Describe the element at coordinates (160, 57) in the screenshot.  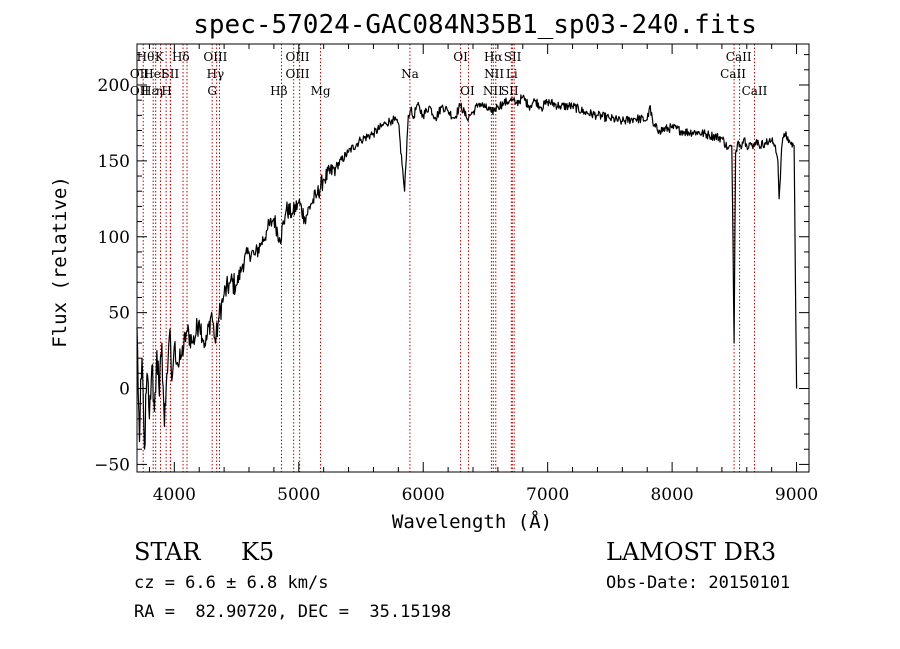
I see `line-label-r0-1: K` at that location.